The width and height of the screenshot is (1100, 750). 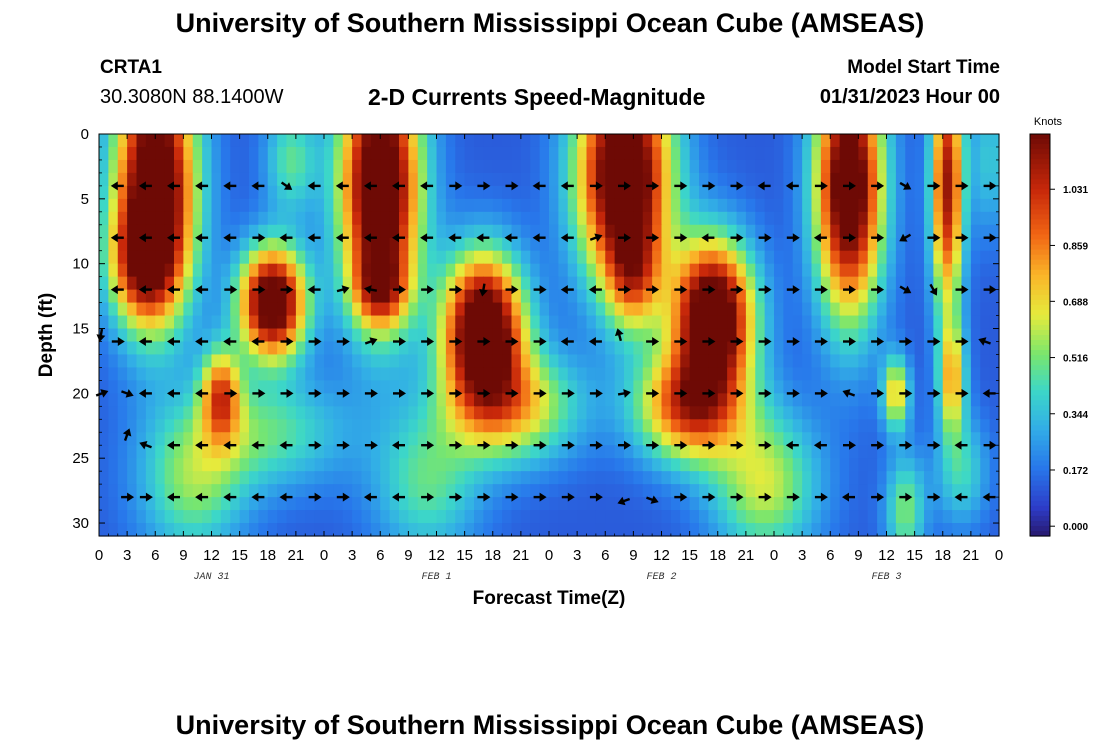 What do you see at coordinates (1075, 415) in the screenshot?
I see `colorbar-tick-label: 0.344` at bounding box center [1075, 415].